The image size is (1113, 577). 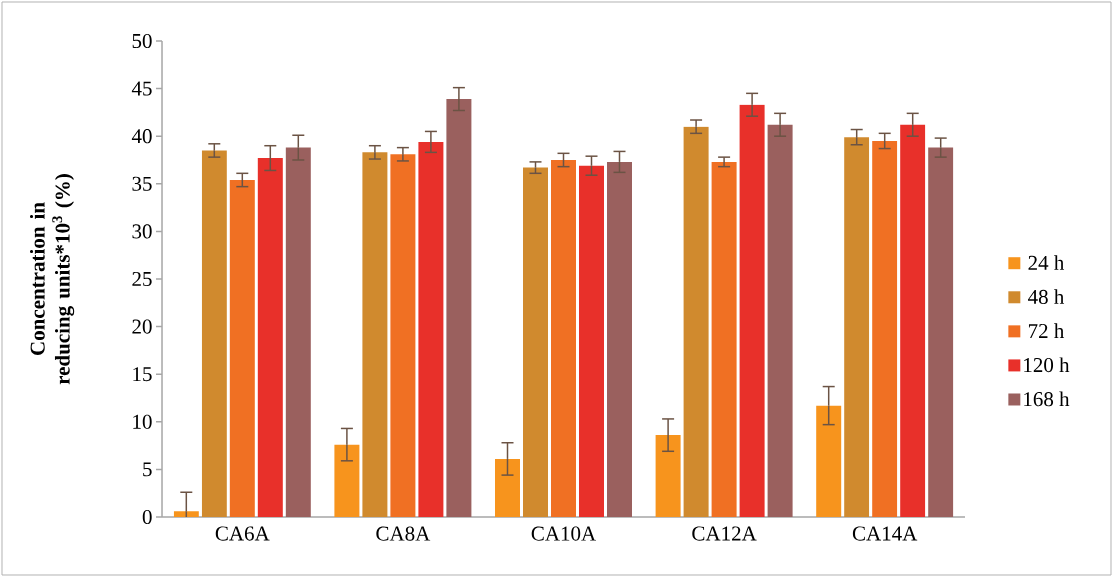 What do you see at coordinates (142, 374) in the screenshot?
I see `y-tick-label: 15` at bounding box center [142, 374].